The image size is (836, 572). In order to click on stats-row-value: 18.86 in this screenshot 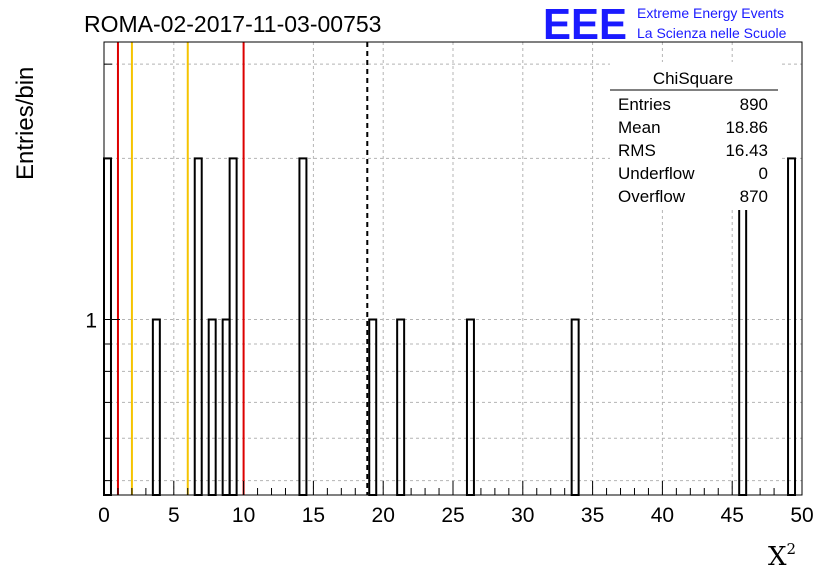, I will do `click(746, 127)`.